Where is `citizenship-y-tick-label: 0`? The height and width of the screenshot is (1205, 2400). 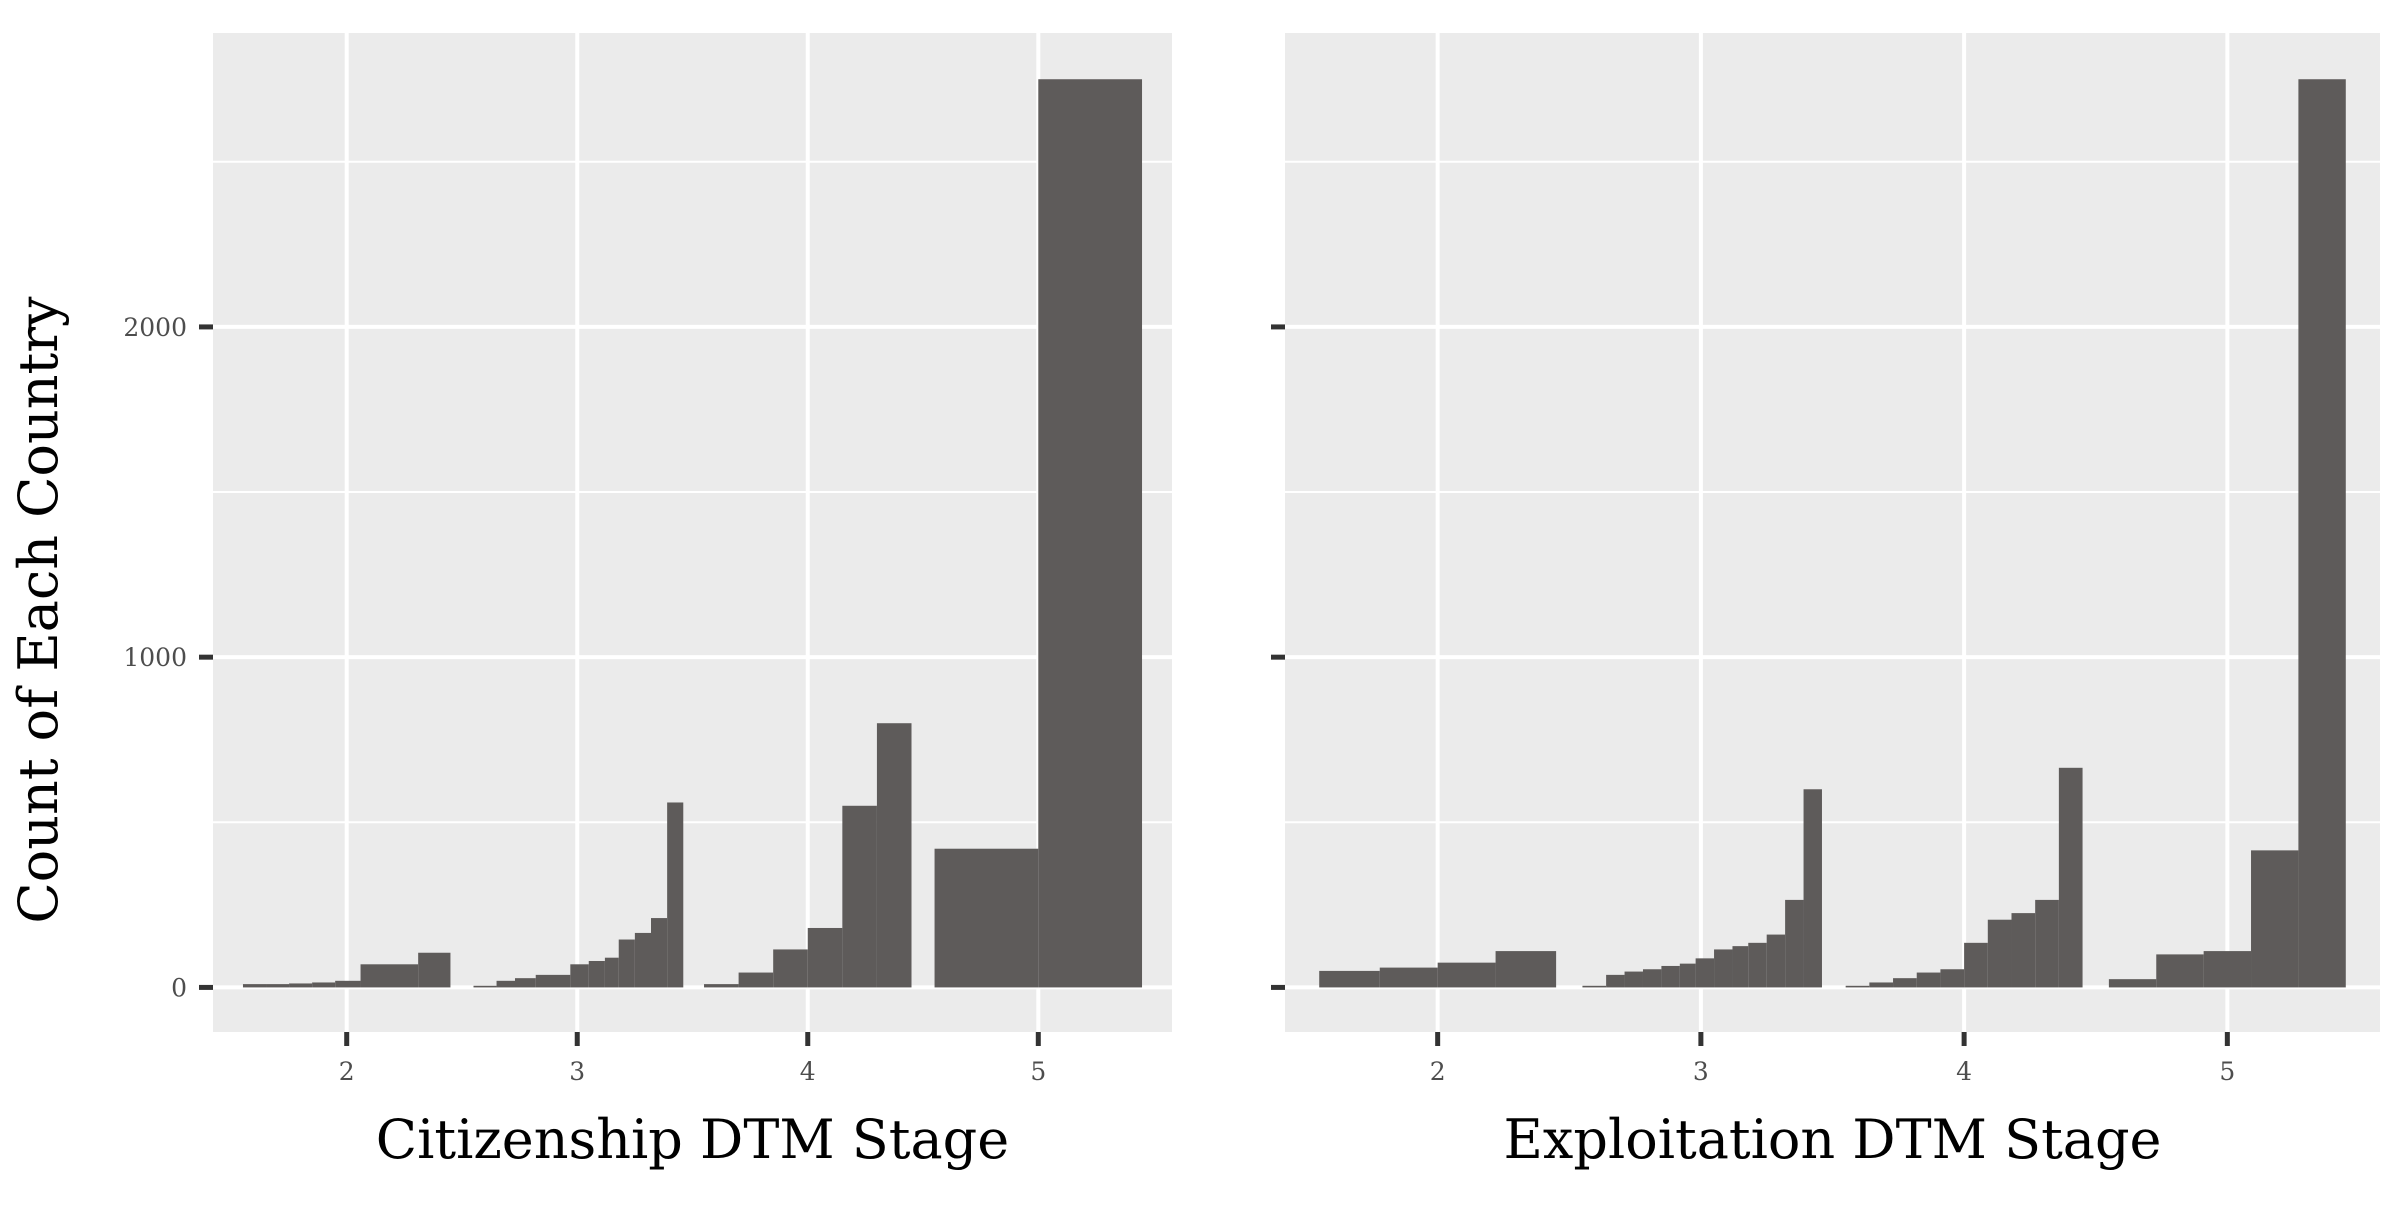 citizenship-y-tick-label: 0 is located at coordinates (179, 987).